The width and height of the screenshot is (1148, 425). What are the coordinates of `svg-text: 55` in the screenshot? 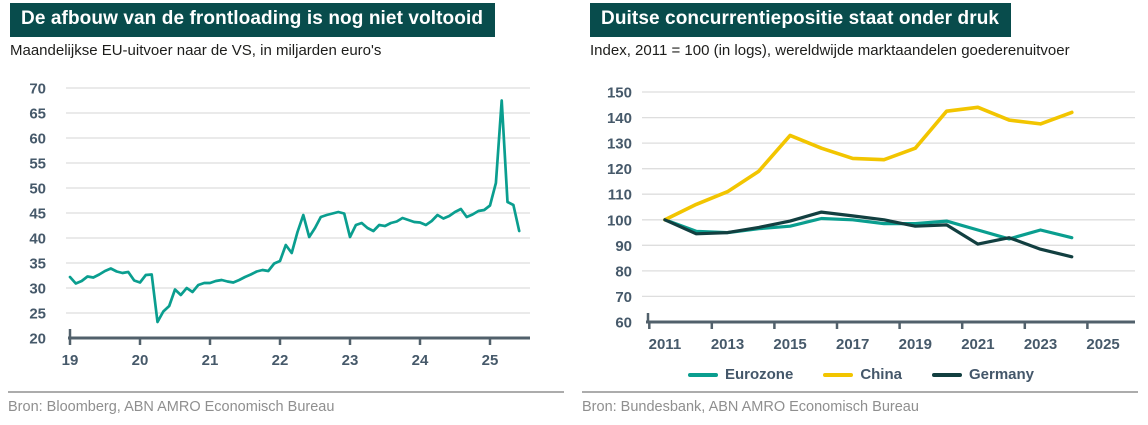 It's located at (37, 164).